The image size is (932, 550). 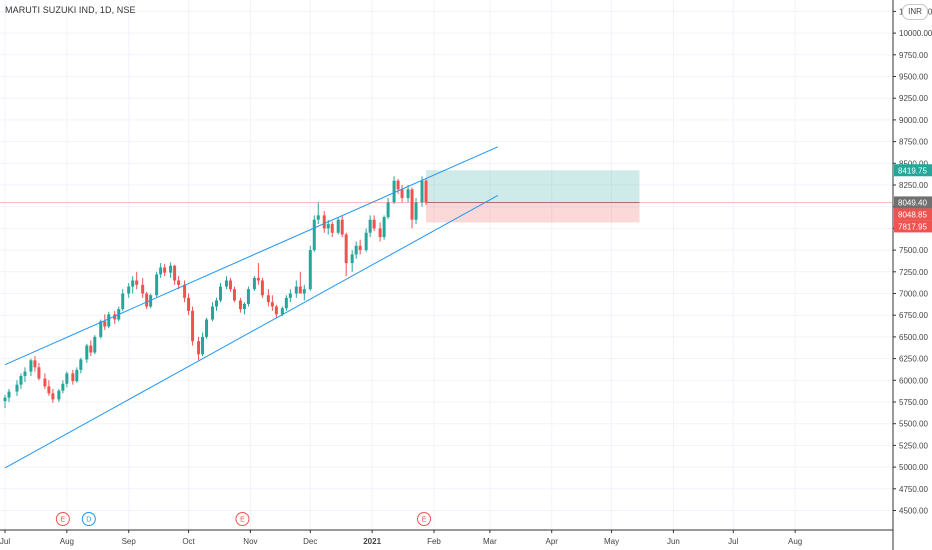 I want to click on price-tick-label: 7500.00, so click(x=913, y=250).